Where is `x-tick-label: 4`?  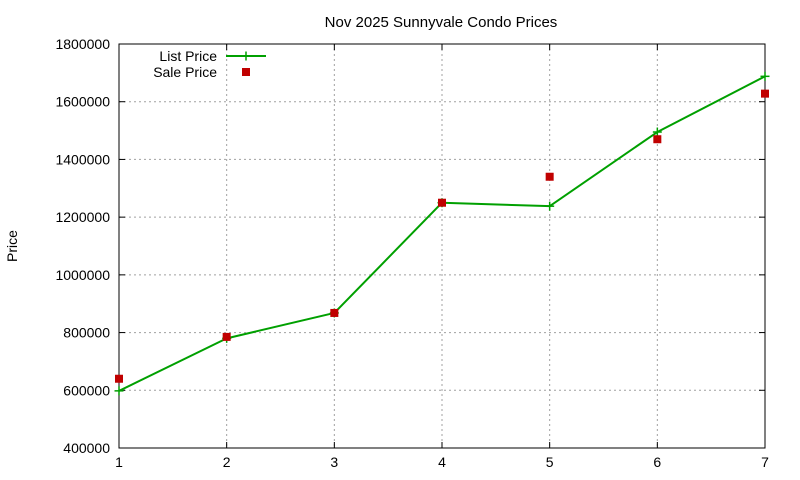
x-tick-label: 4 is located at coordinates (442, 462).